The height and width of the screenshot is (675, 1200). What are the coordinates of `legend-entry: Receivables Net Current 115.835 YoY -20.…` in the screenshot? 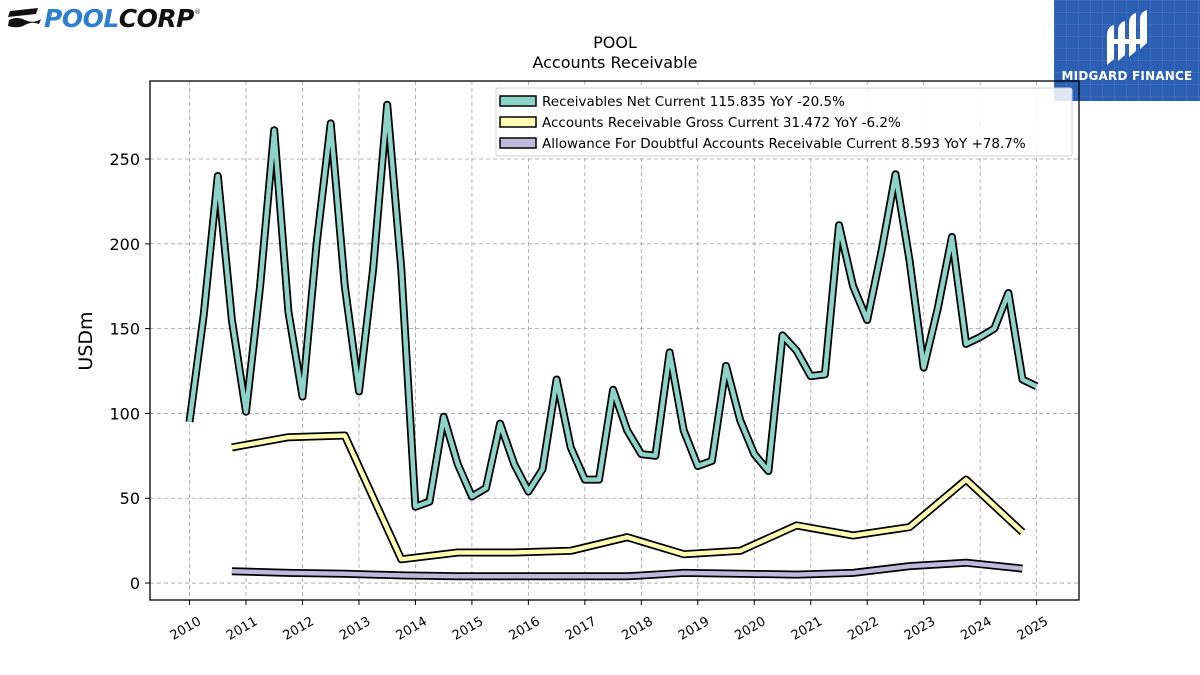 It's located at (693, 102).